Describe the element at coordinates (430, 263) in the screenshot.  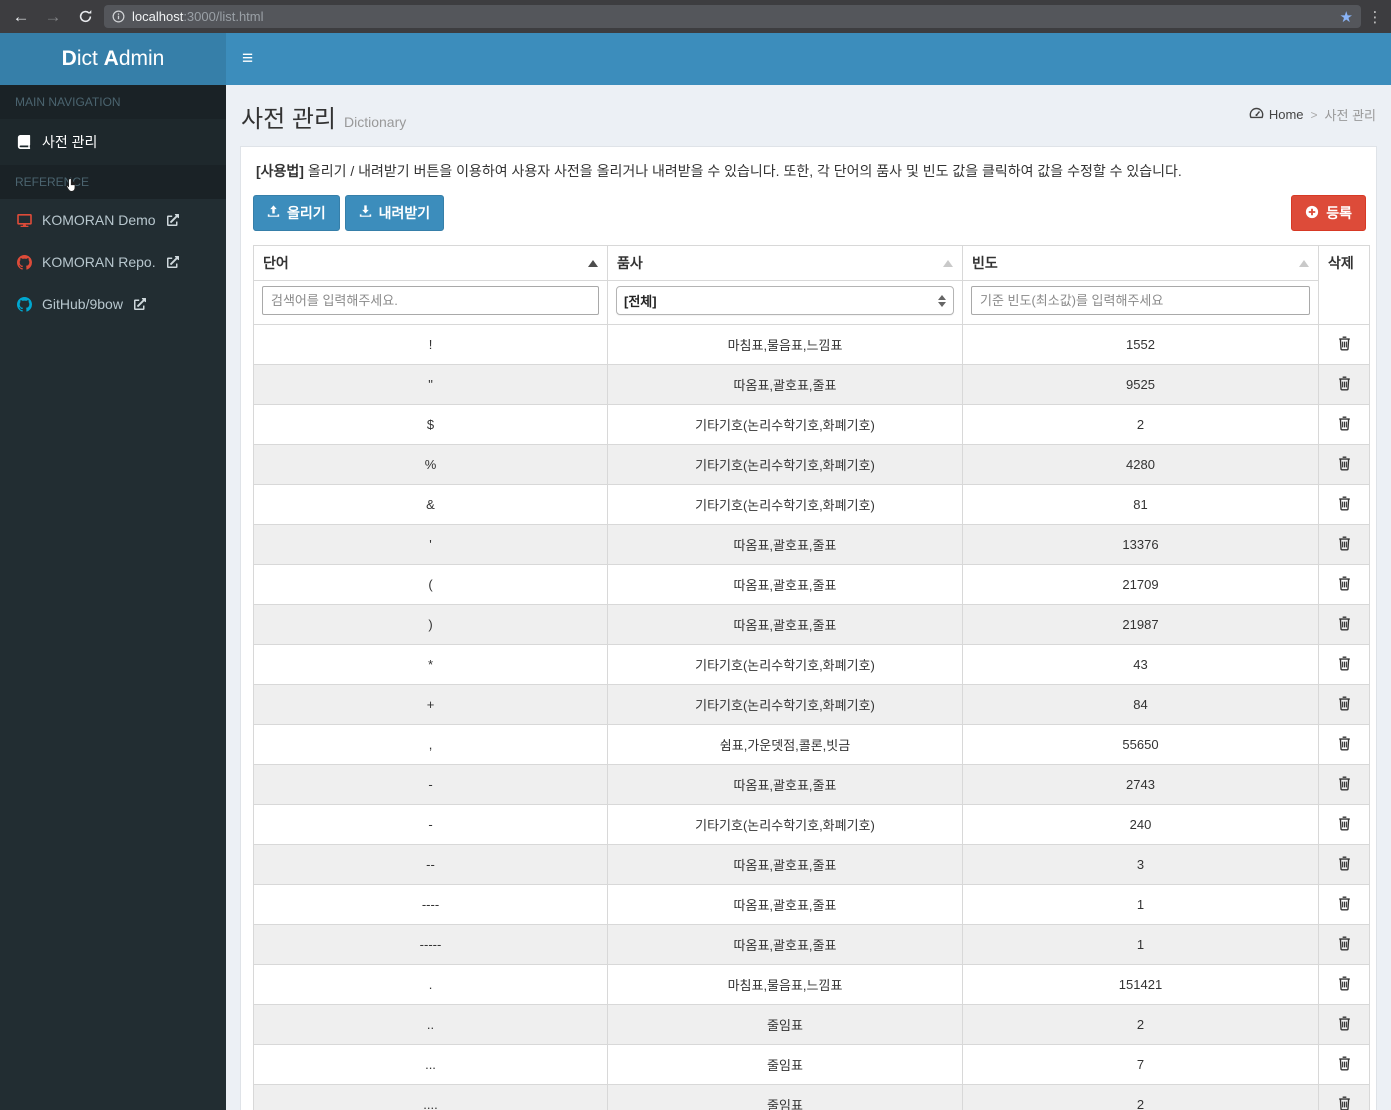
I see `column-header-word: 단어` at that location.